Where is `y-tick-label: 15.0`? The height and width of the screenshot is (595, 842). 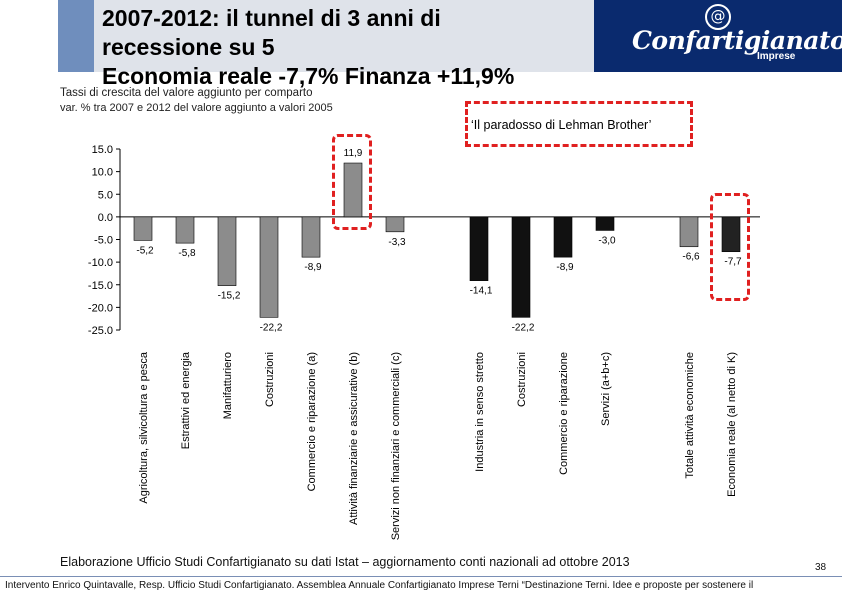
y-tick-label: 15.0 is located at coordinates (102, 150).